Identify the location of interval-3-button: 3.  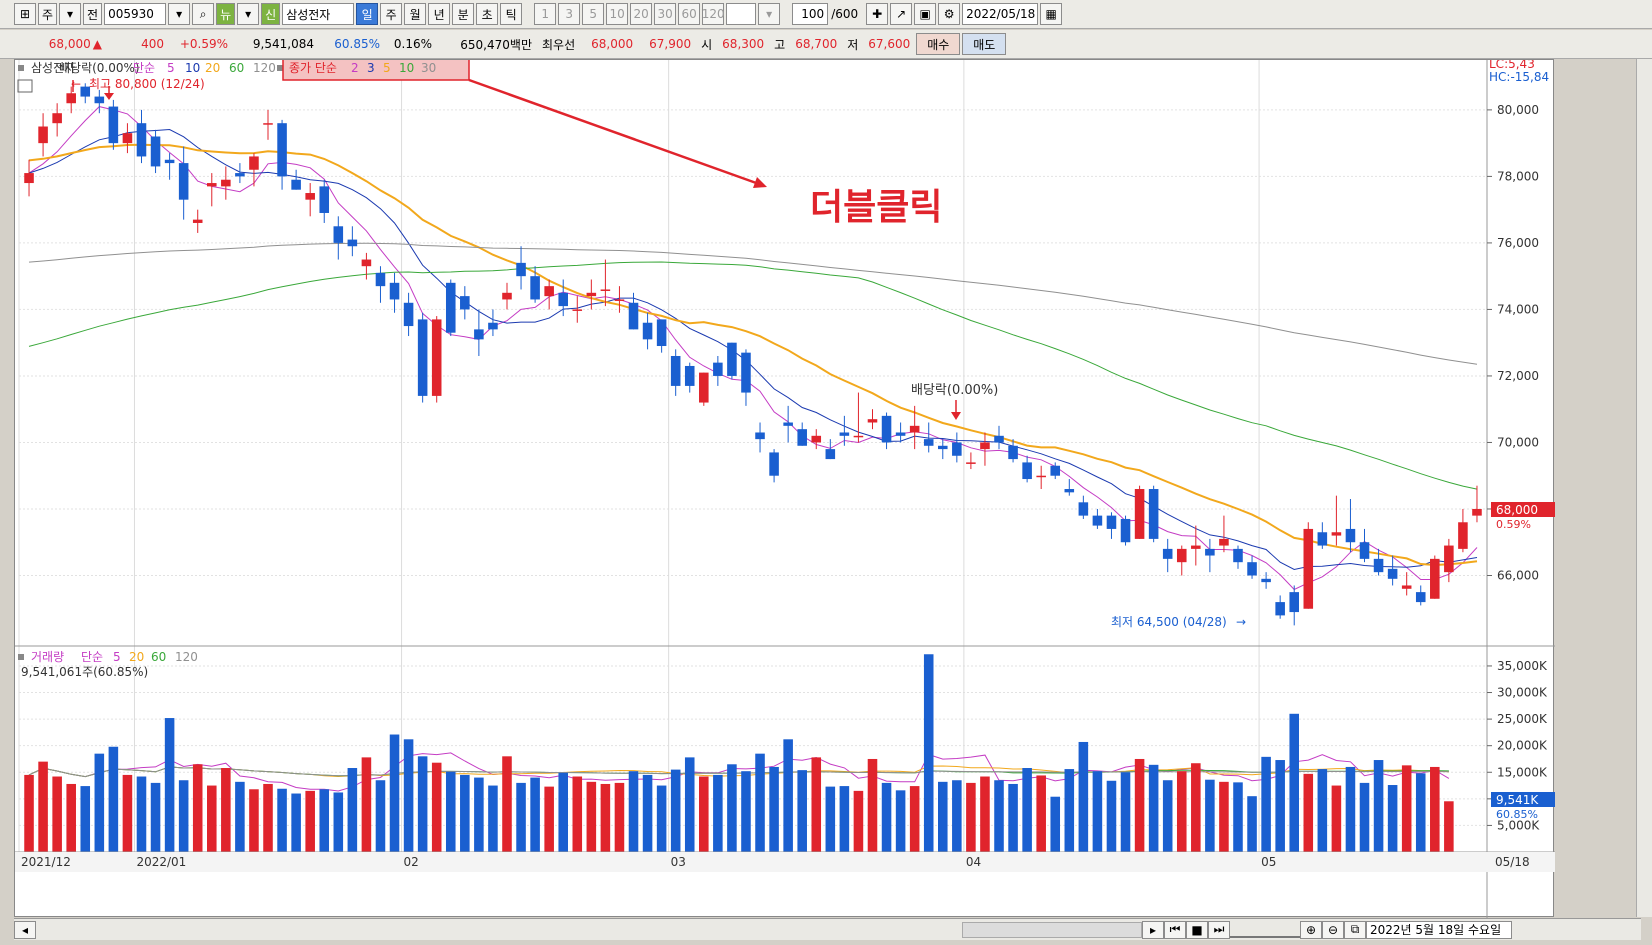
(569, 14).